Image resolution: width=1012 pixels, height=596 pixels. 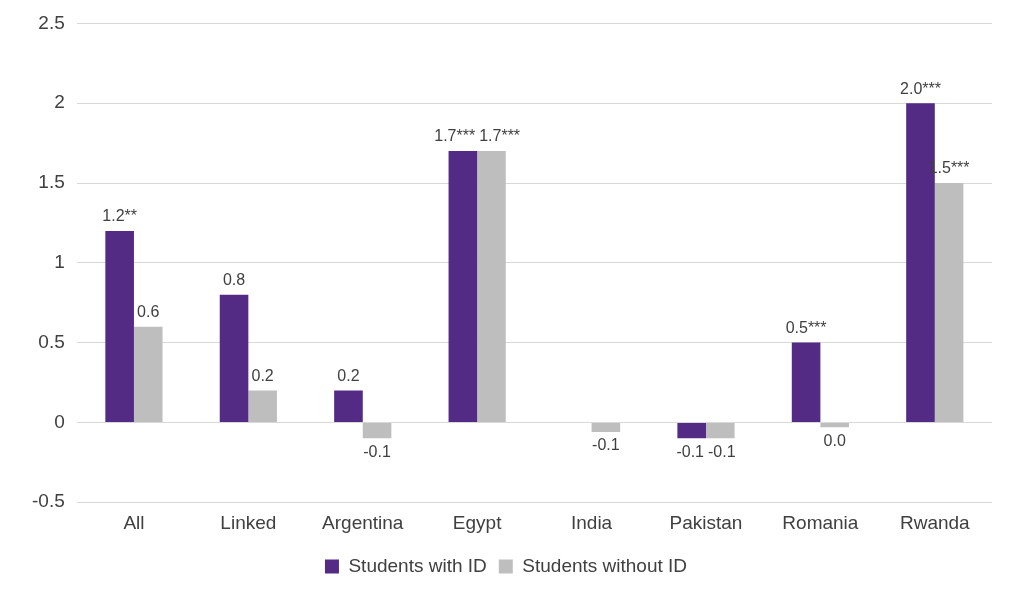 I want to click on y-tick-label: 0.5, so click(x=51, y=341).